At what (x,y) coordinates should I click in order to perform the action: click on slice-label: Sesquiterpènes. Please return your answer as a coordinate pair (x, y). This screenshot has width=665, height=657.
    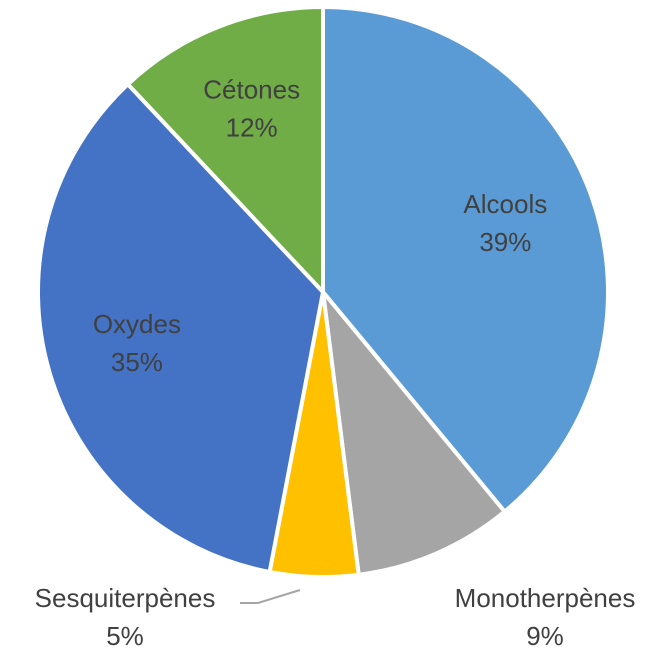
    Looking at the image, I should click on (125, 598).